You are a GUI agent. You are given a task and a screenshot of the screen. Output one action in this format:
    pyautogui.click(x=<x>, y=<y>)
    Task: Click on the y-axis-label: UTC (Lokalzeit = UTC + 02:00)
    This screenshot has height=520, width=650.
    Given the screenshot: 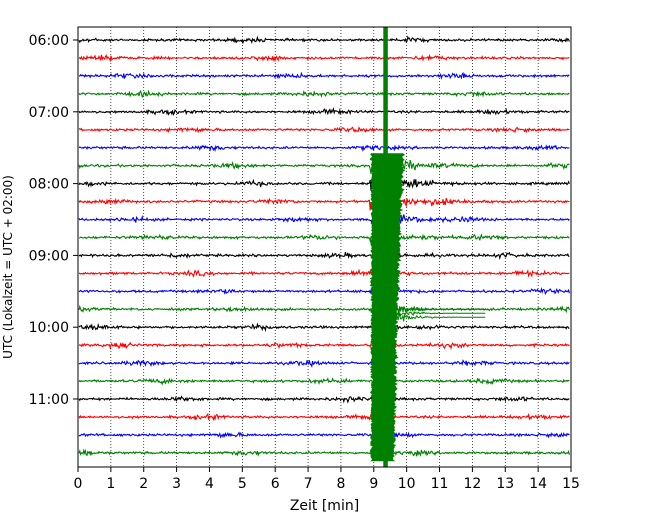 What is the action you would take?
    pyautogui.click(x=8, y=267)
    